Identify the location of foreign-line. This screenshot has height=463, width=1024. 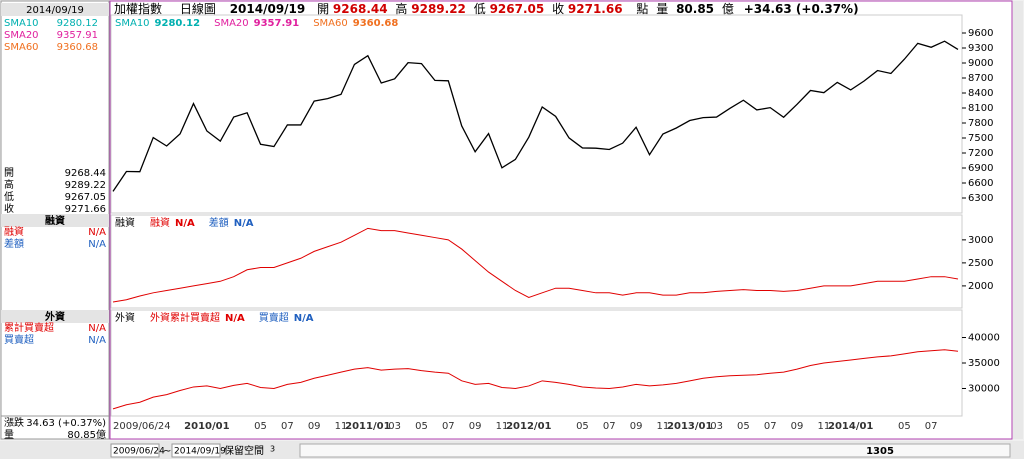
(535, 379).